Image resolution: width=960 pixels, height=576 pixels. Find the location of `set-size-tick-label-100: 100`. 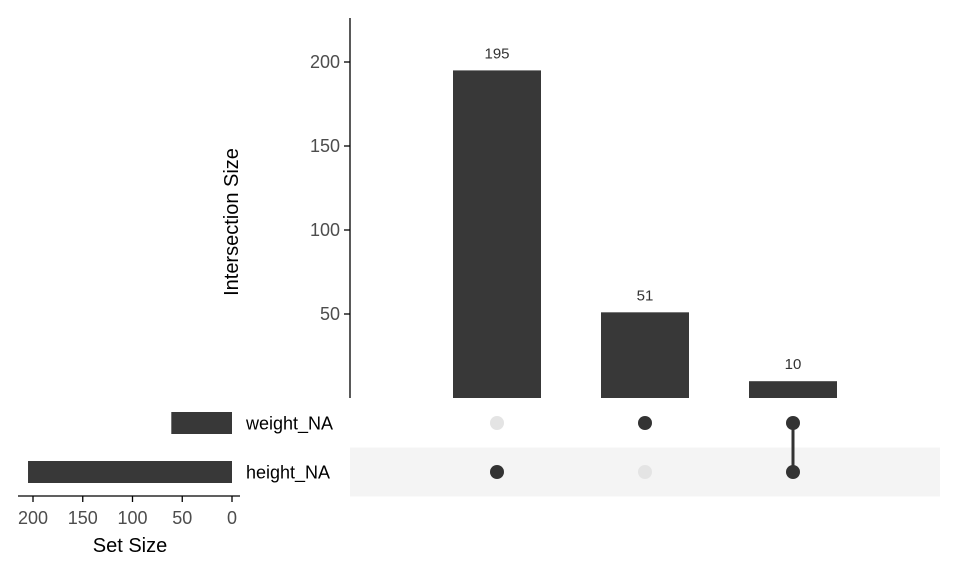

set-size-tick-label-100: 100 is located at coordinates (132, 518).